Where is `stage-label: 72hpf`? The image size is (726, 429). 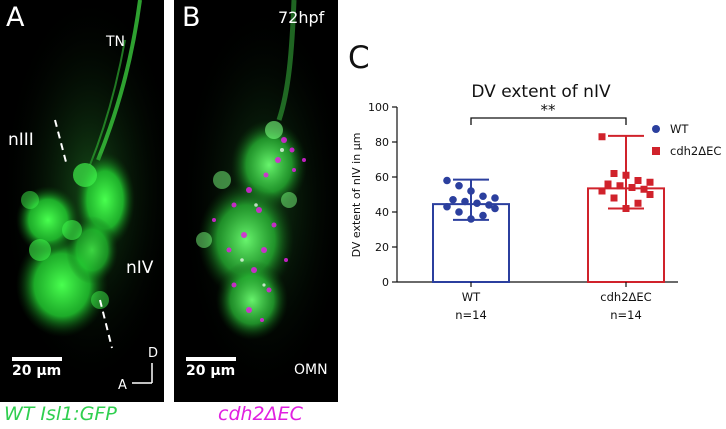
stage-label: 72hpf is located at coordinates (301, 17).